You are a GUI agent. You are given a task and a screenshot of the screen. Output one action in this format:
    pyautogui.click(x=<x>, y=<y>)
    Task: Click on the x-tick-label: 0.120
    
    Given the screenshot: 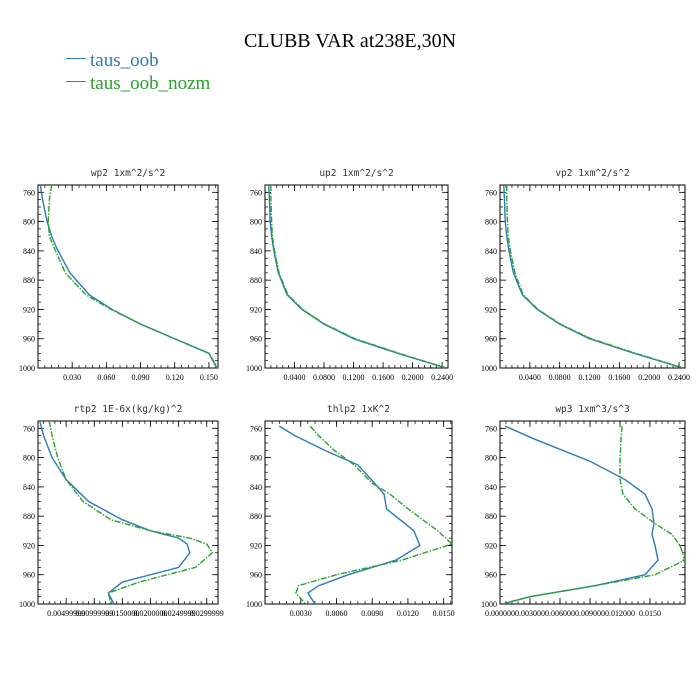 What is the action you would take?
    pyautogui.click(x=175, y=377)
    